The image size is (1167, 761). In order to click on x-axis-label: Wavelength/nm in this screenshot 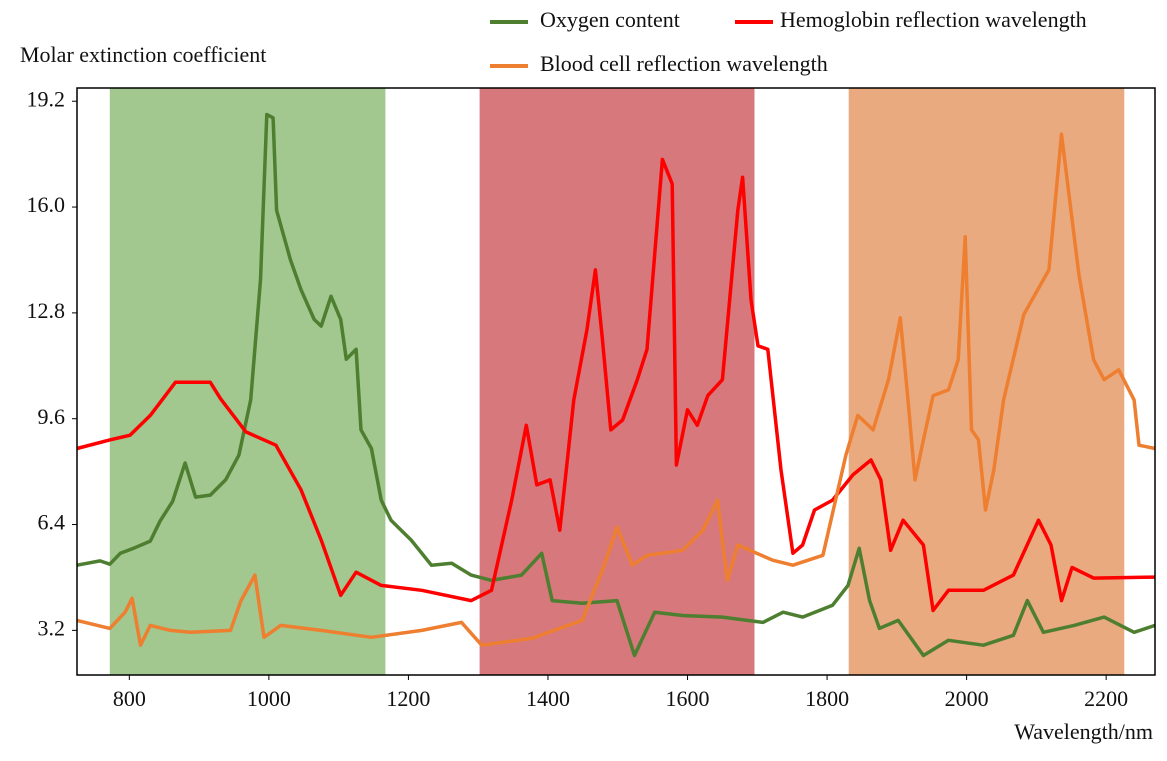, I will do `click(1083, 731)`.